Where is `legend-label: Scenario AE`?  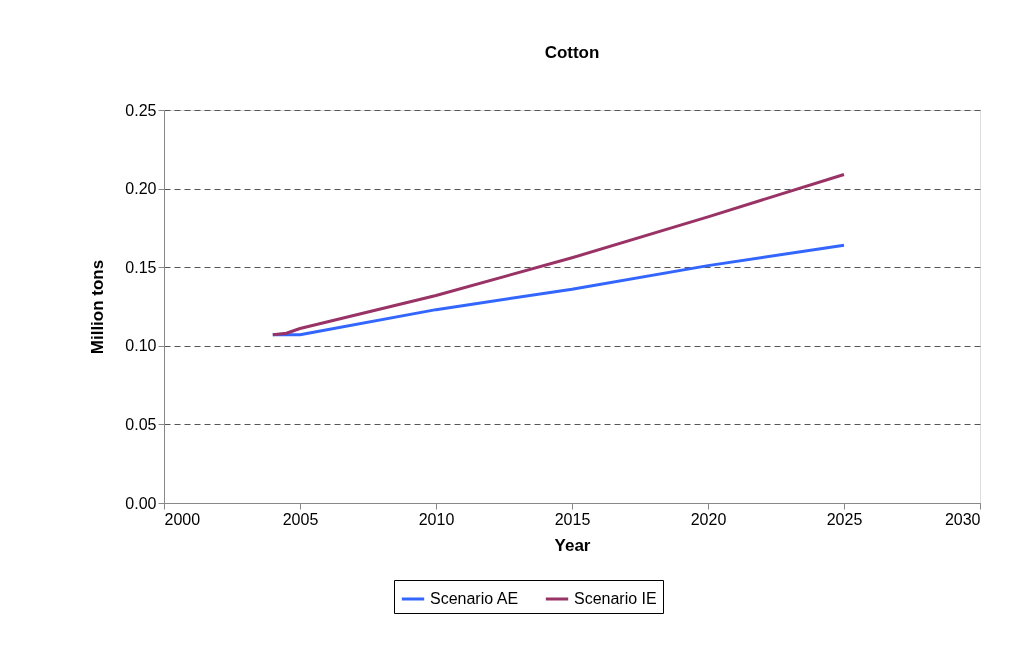 legend-label: Scenario AE is located at coordinates (474, 598).